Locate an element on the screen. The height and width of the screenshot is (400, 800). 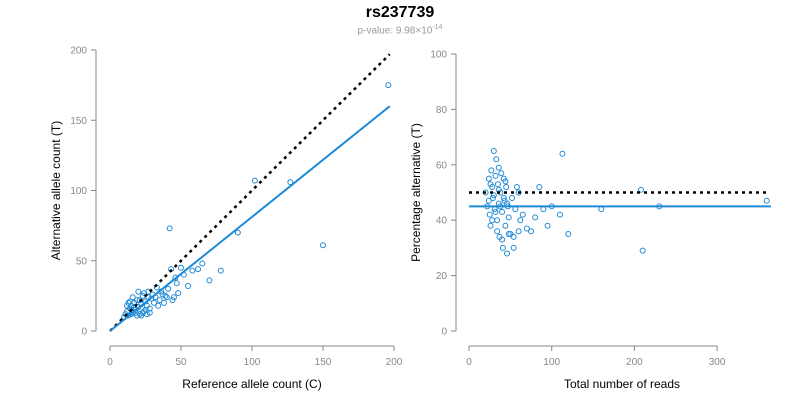
chart-subtitle: p-value: 9.98×10-14 is located at coordinates (400, 30).